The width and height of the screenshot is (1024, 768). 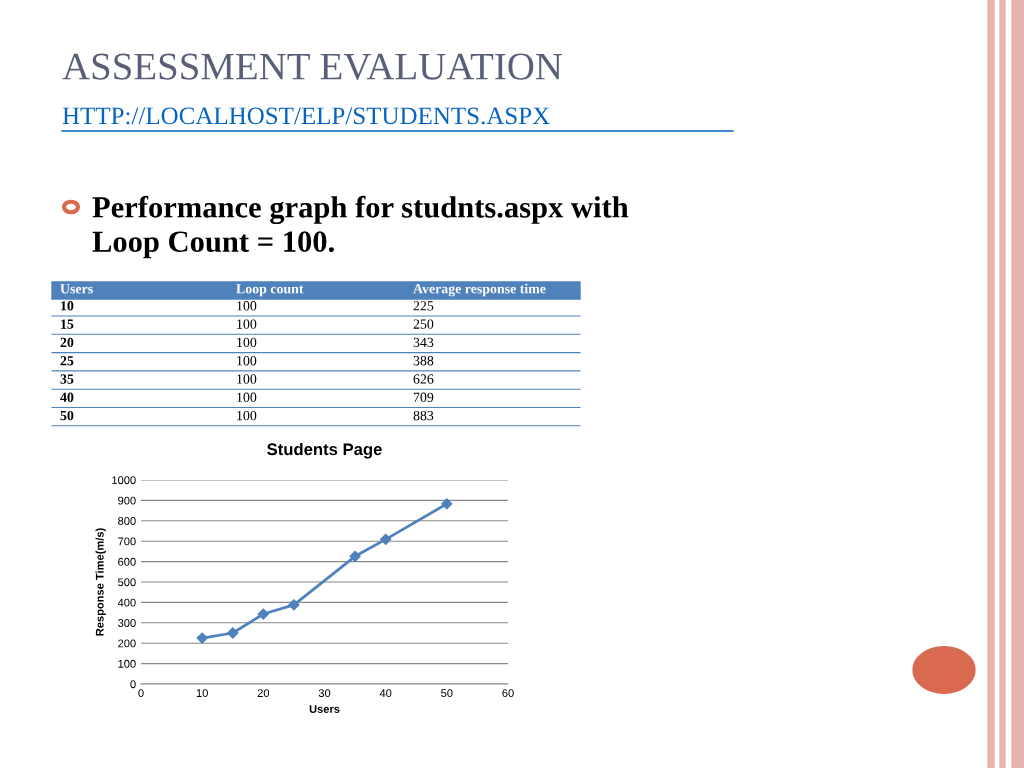 I want to click on text: 10, so click(x=67, y=306).